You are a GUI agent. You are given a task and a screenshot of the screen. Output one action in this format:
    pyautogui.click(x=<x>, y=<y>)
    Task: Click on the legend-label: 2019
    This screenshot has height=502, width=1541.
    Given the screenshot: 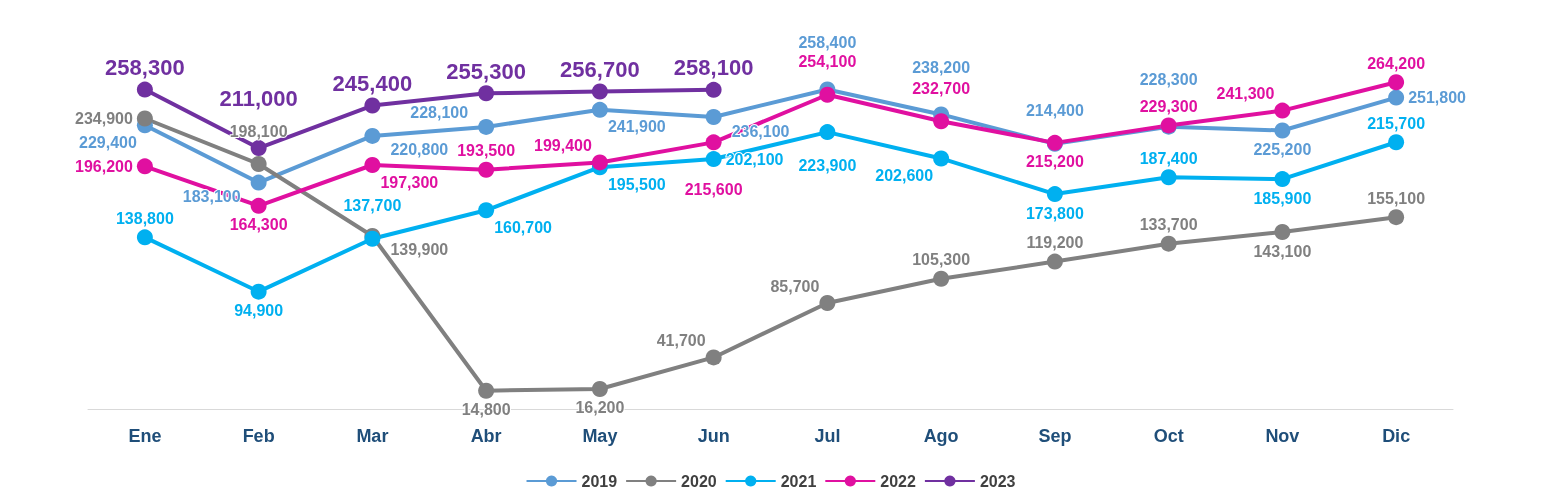 What is the action you would take?
    pyautogui.click(x=599, y=481)
    